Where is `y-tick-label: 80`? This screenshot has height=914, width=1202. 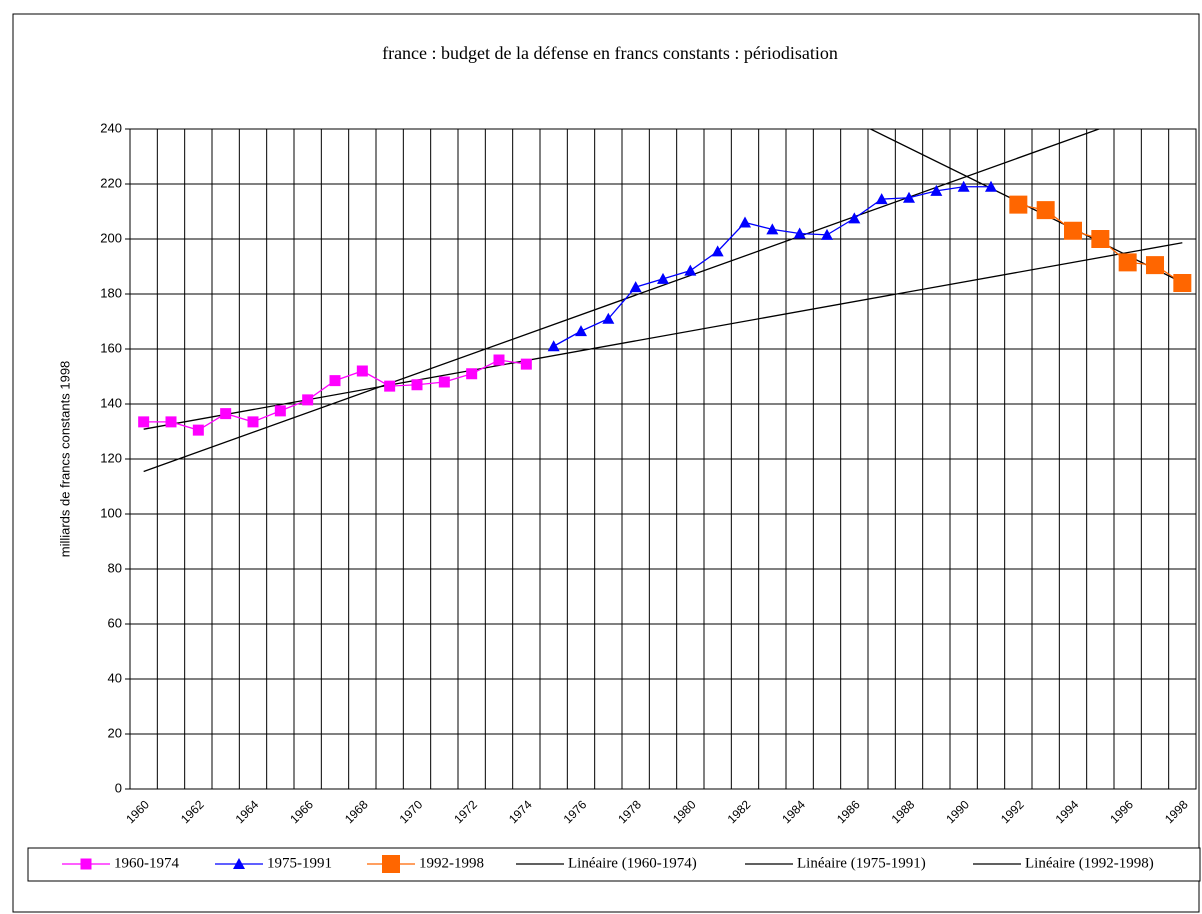
y-tick-label: 80 is located at coordinates (115, 567).